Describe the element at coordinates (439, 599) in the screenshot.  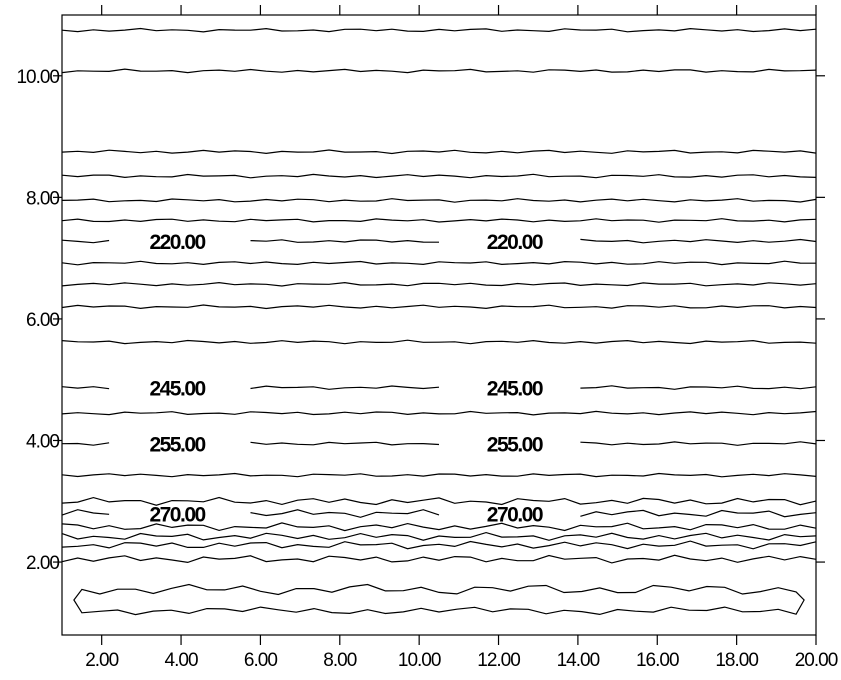
I see `closed-contour` at that location.